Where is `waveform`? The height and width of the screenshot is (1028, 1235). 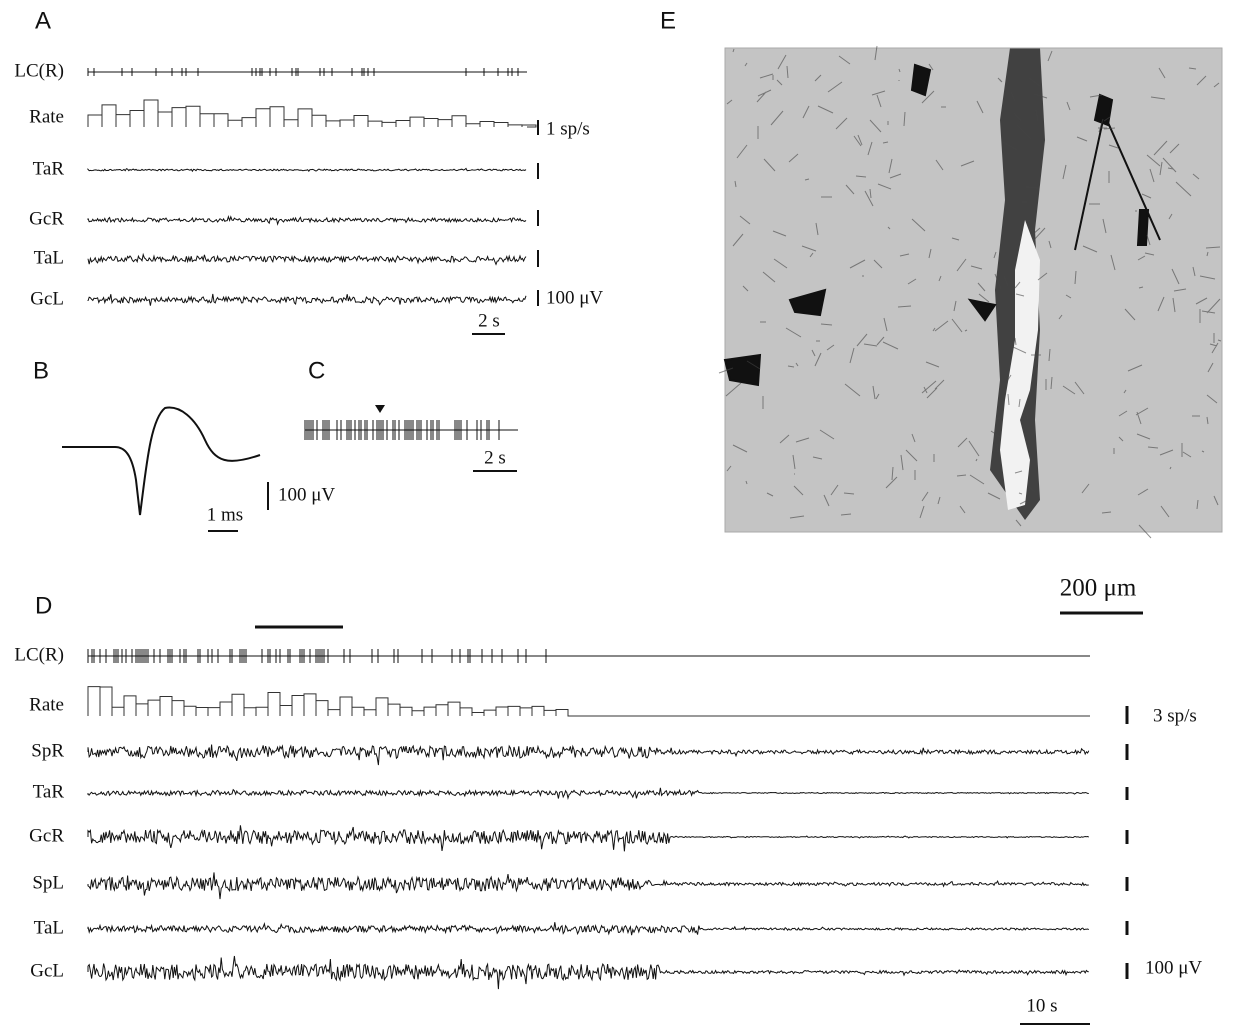
waveform is located at coordinates (161, 461).